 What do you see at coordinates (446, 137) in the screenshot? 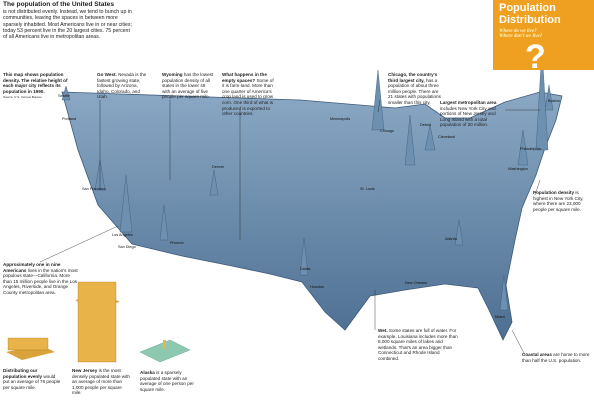
I see `city-label: Cleveland` at bounding box center [446, 137].